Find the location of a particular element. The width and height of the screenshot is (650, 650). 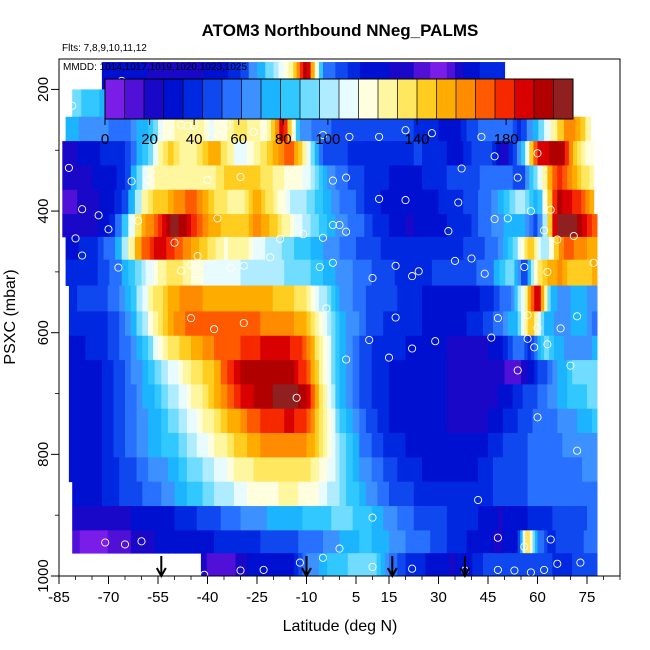

y-tick-label: 1000 is located at coordinates (43, 575).